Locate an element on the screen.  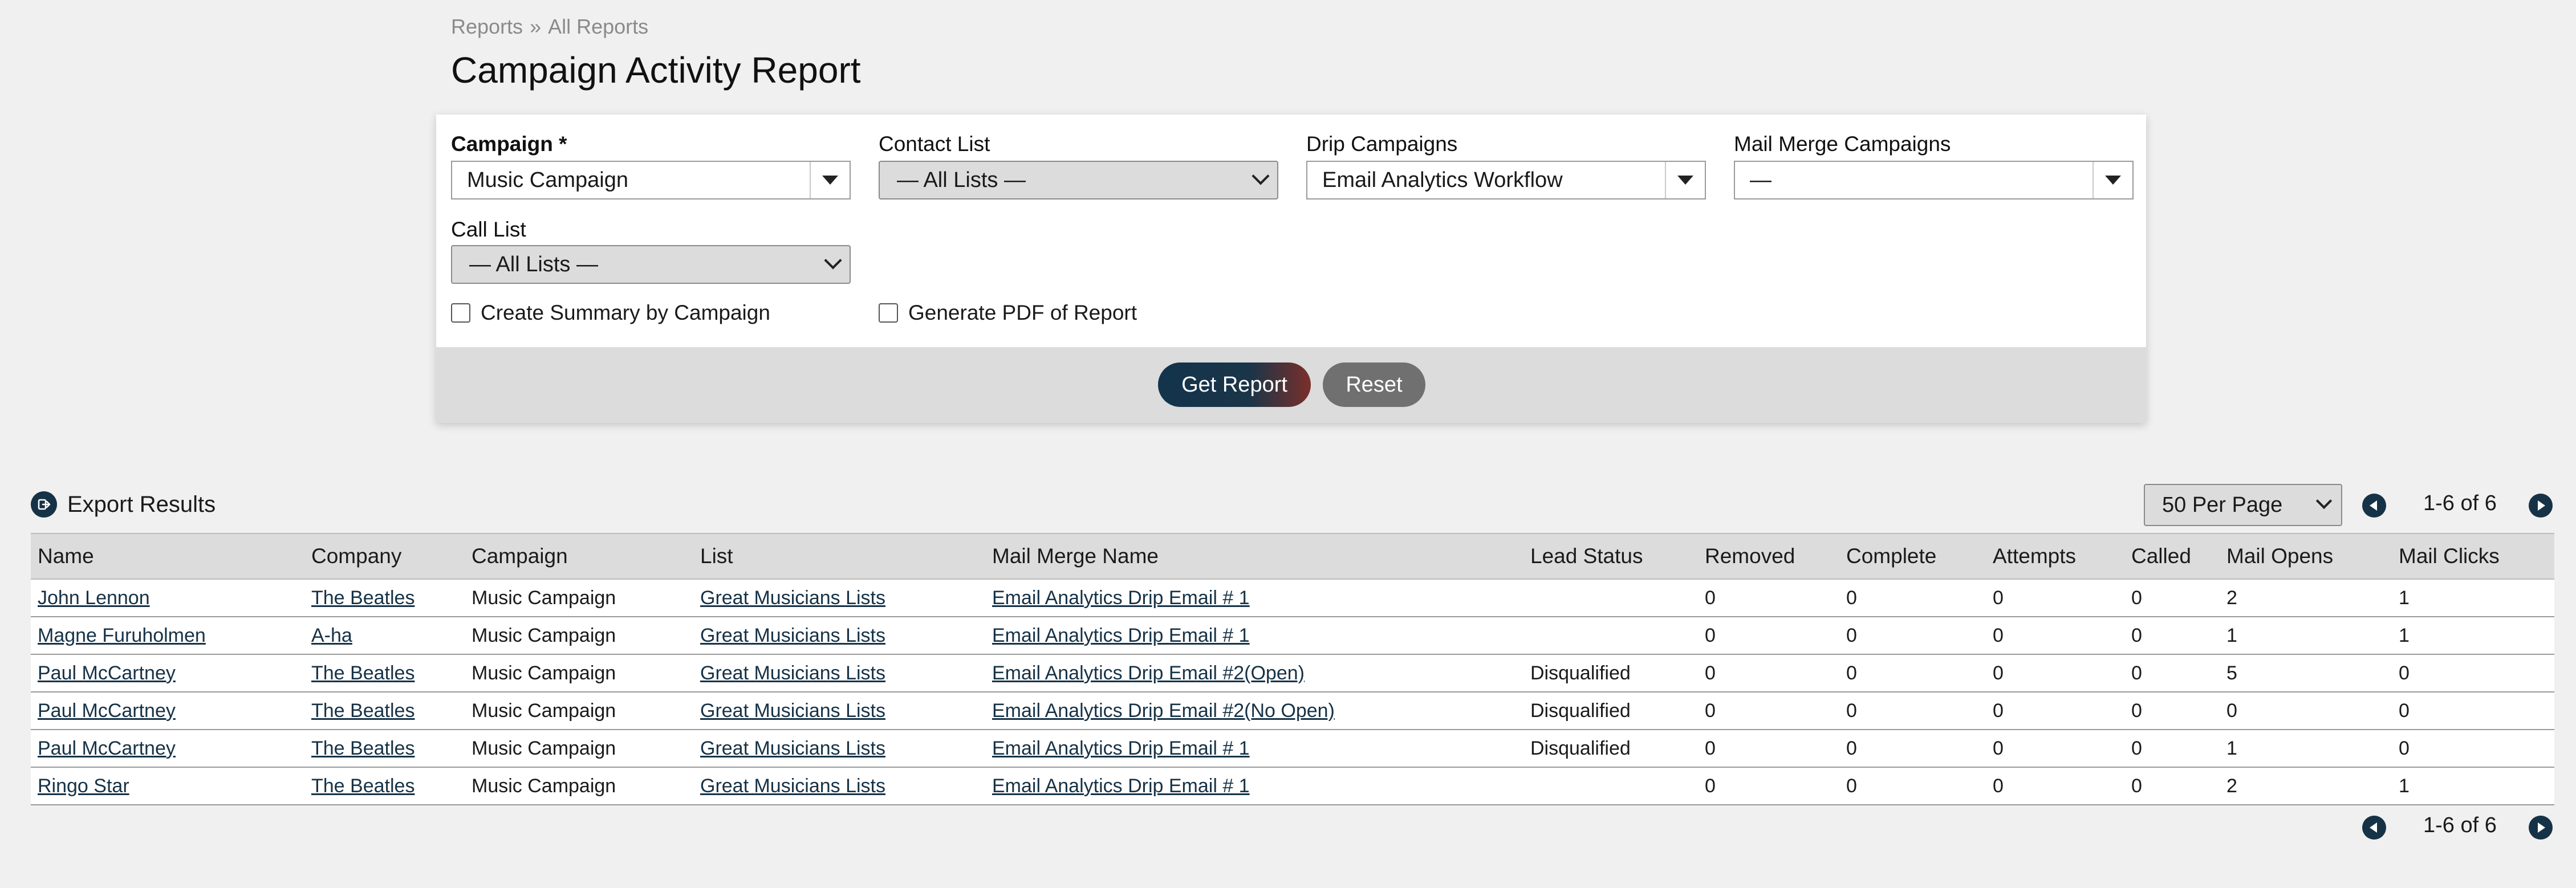
prev-page-button is located at coordinates (2374, 506).